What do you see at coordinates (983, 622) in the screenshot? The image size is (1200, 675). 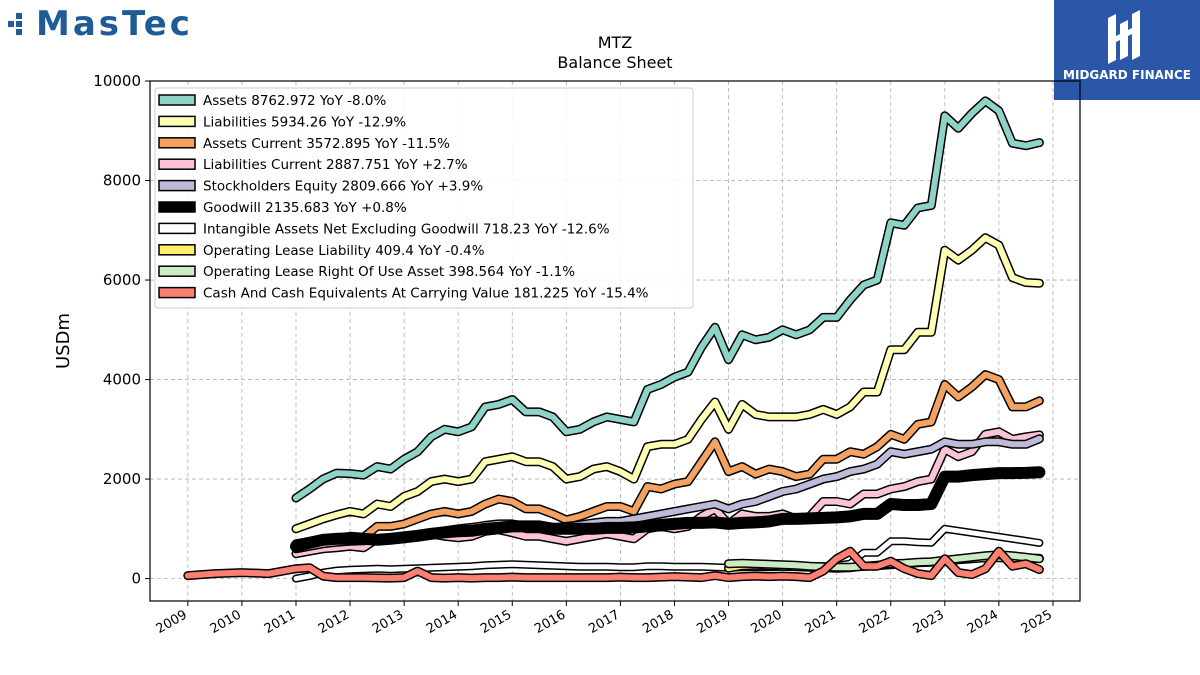 I see `x-tick-label: 2024` at bounding box center [983, 622].